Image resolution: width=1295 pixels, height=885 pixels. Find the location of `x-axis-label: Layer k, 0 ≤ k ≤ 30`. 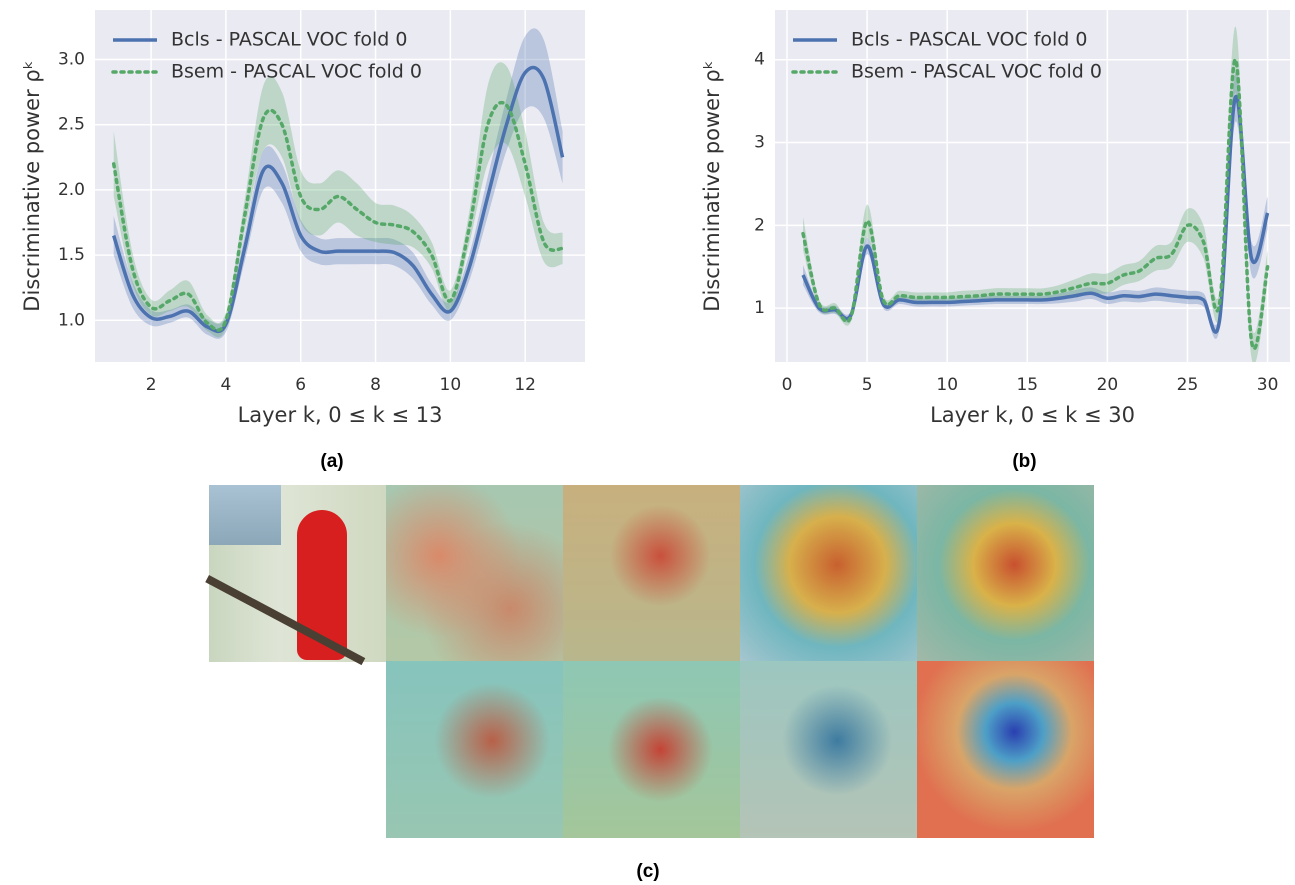

x-axis-label: Layer k, 0 ≤ k ≤ 30 is located at coordinates (1032, 415).